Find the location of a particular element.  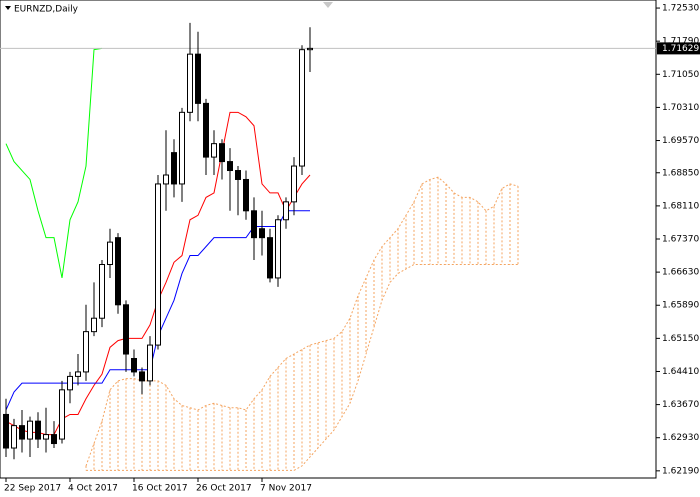

y-tick-label: 1.65150 is located at coordinates (680, 339).